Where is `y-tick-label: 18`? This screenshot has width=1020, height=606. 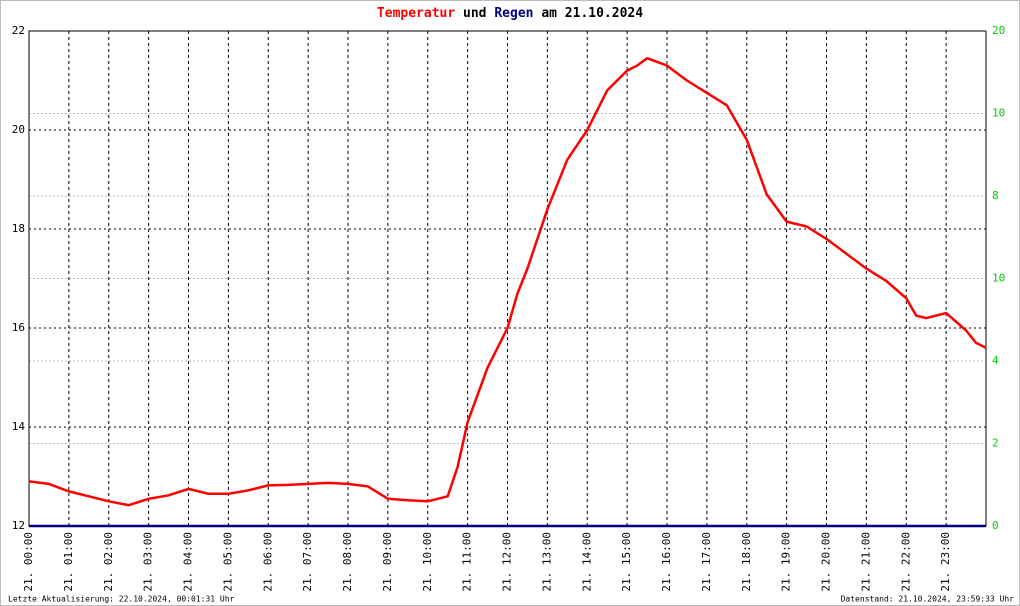 y-tick-label: 18 is located at coordinates (18, 228).